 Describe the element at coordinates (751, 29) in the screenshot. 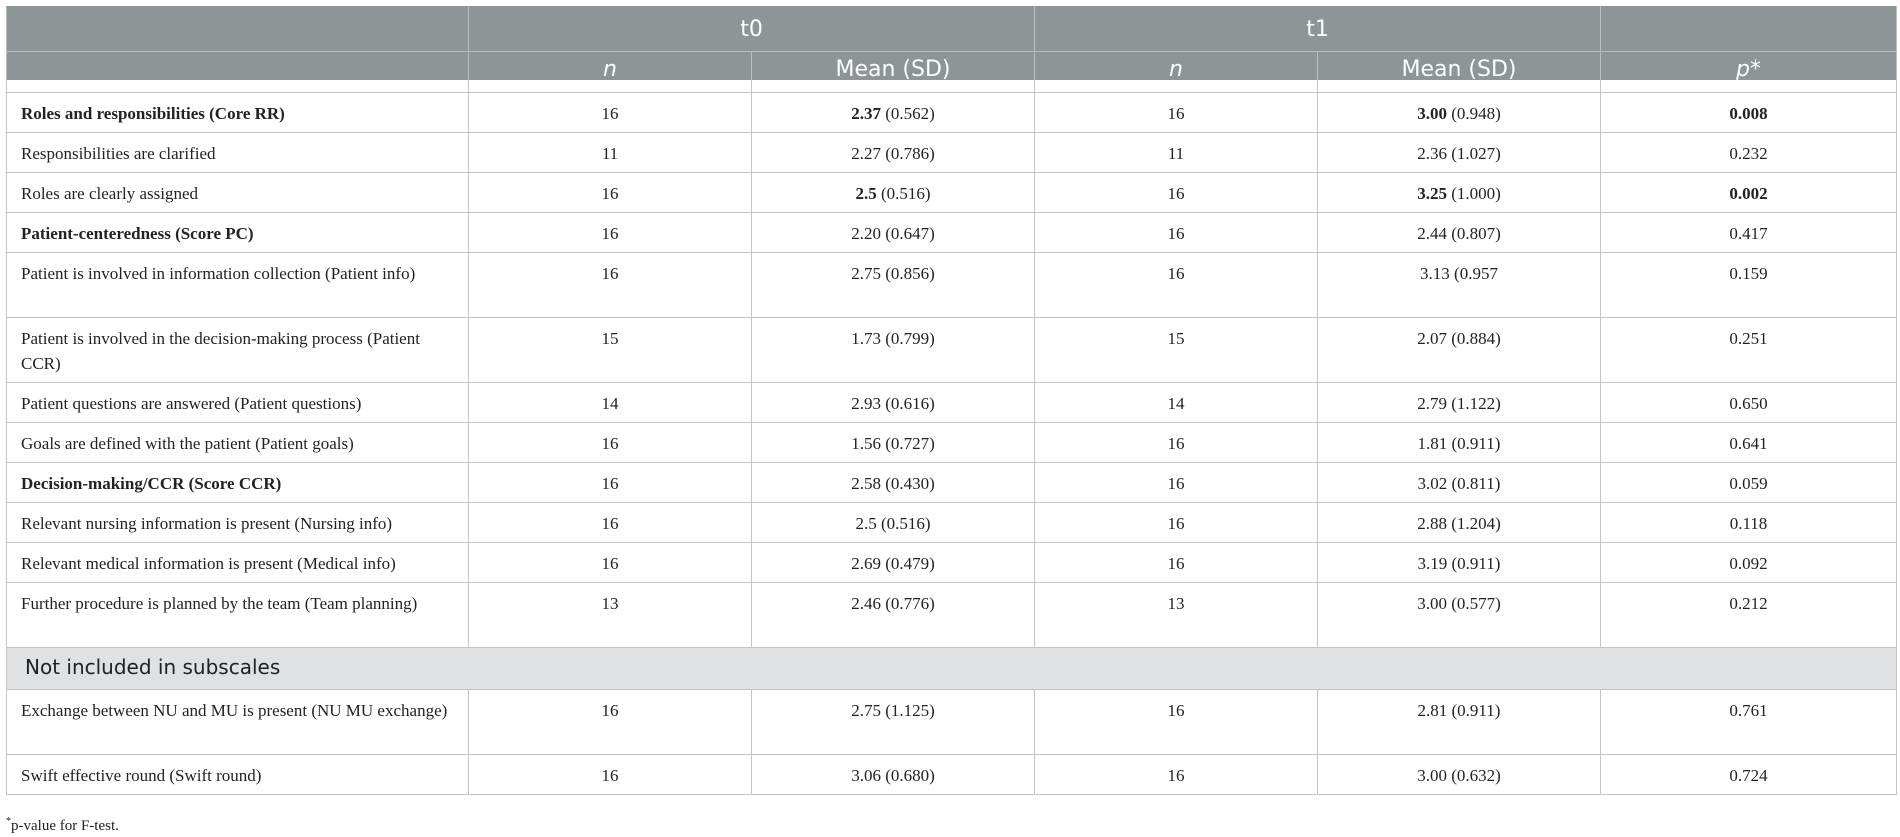

I see `header-group-t0: t0` at that location.